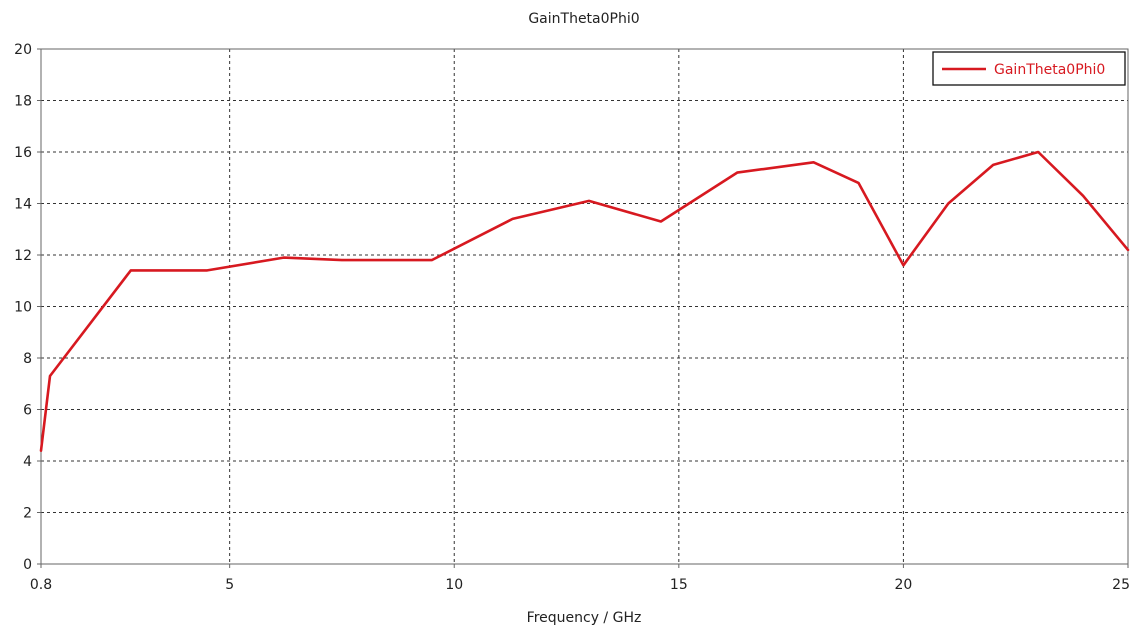 The width and height of the screenshot is (1146, 633). What do you see at coordinates (23, 256) in the screenshot?
I see `y-tick-label: 12` at bounding box center [23, 256].